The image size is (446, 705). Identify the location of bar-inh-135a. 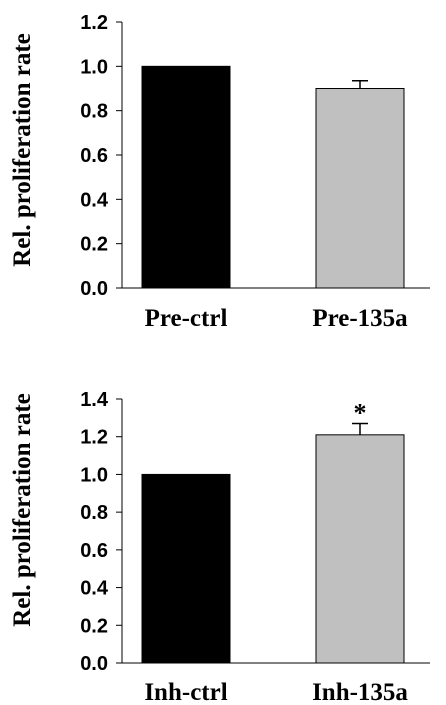
(360, 549).